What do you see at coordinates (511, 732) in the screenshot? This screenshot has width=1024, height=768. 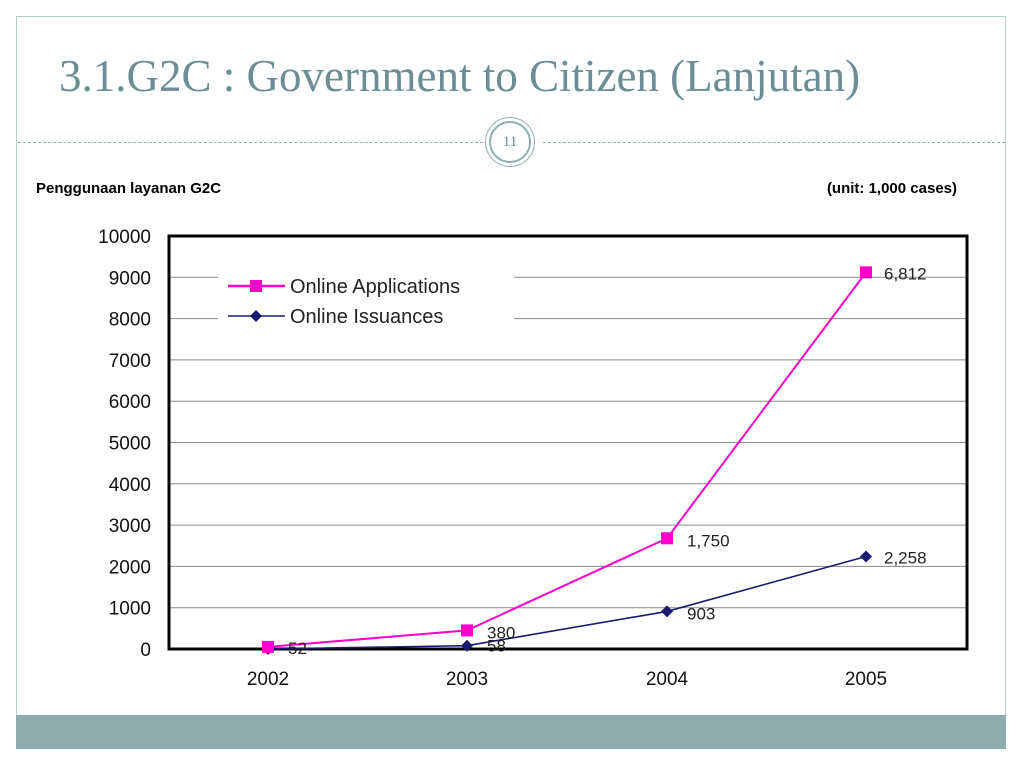 I see `footer-bar` at bounding box center [511, 732].